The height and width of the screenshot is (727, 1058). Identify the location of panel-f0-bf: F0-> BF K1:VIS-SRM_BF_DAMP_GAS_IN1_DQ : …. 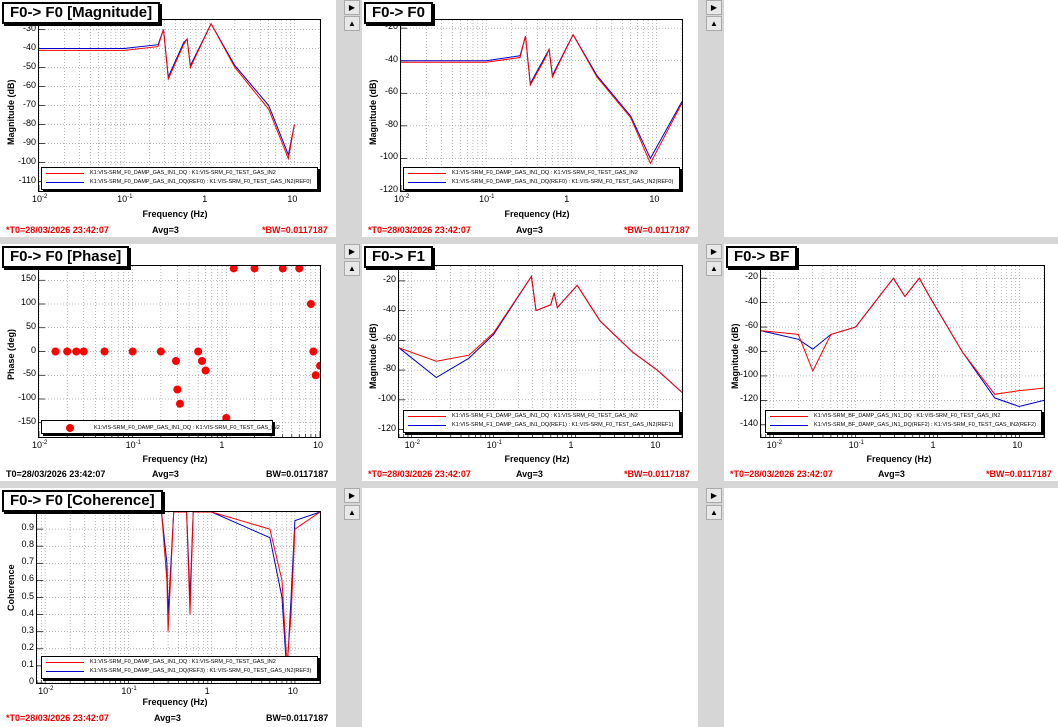
(891, 362).